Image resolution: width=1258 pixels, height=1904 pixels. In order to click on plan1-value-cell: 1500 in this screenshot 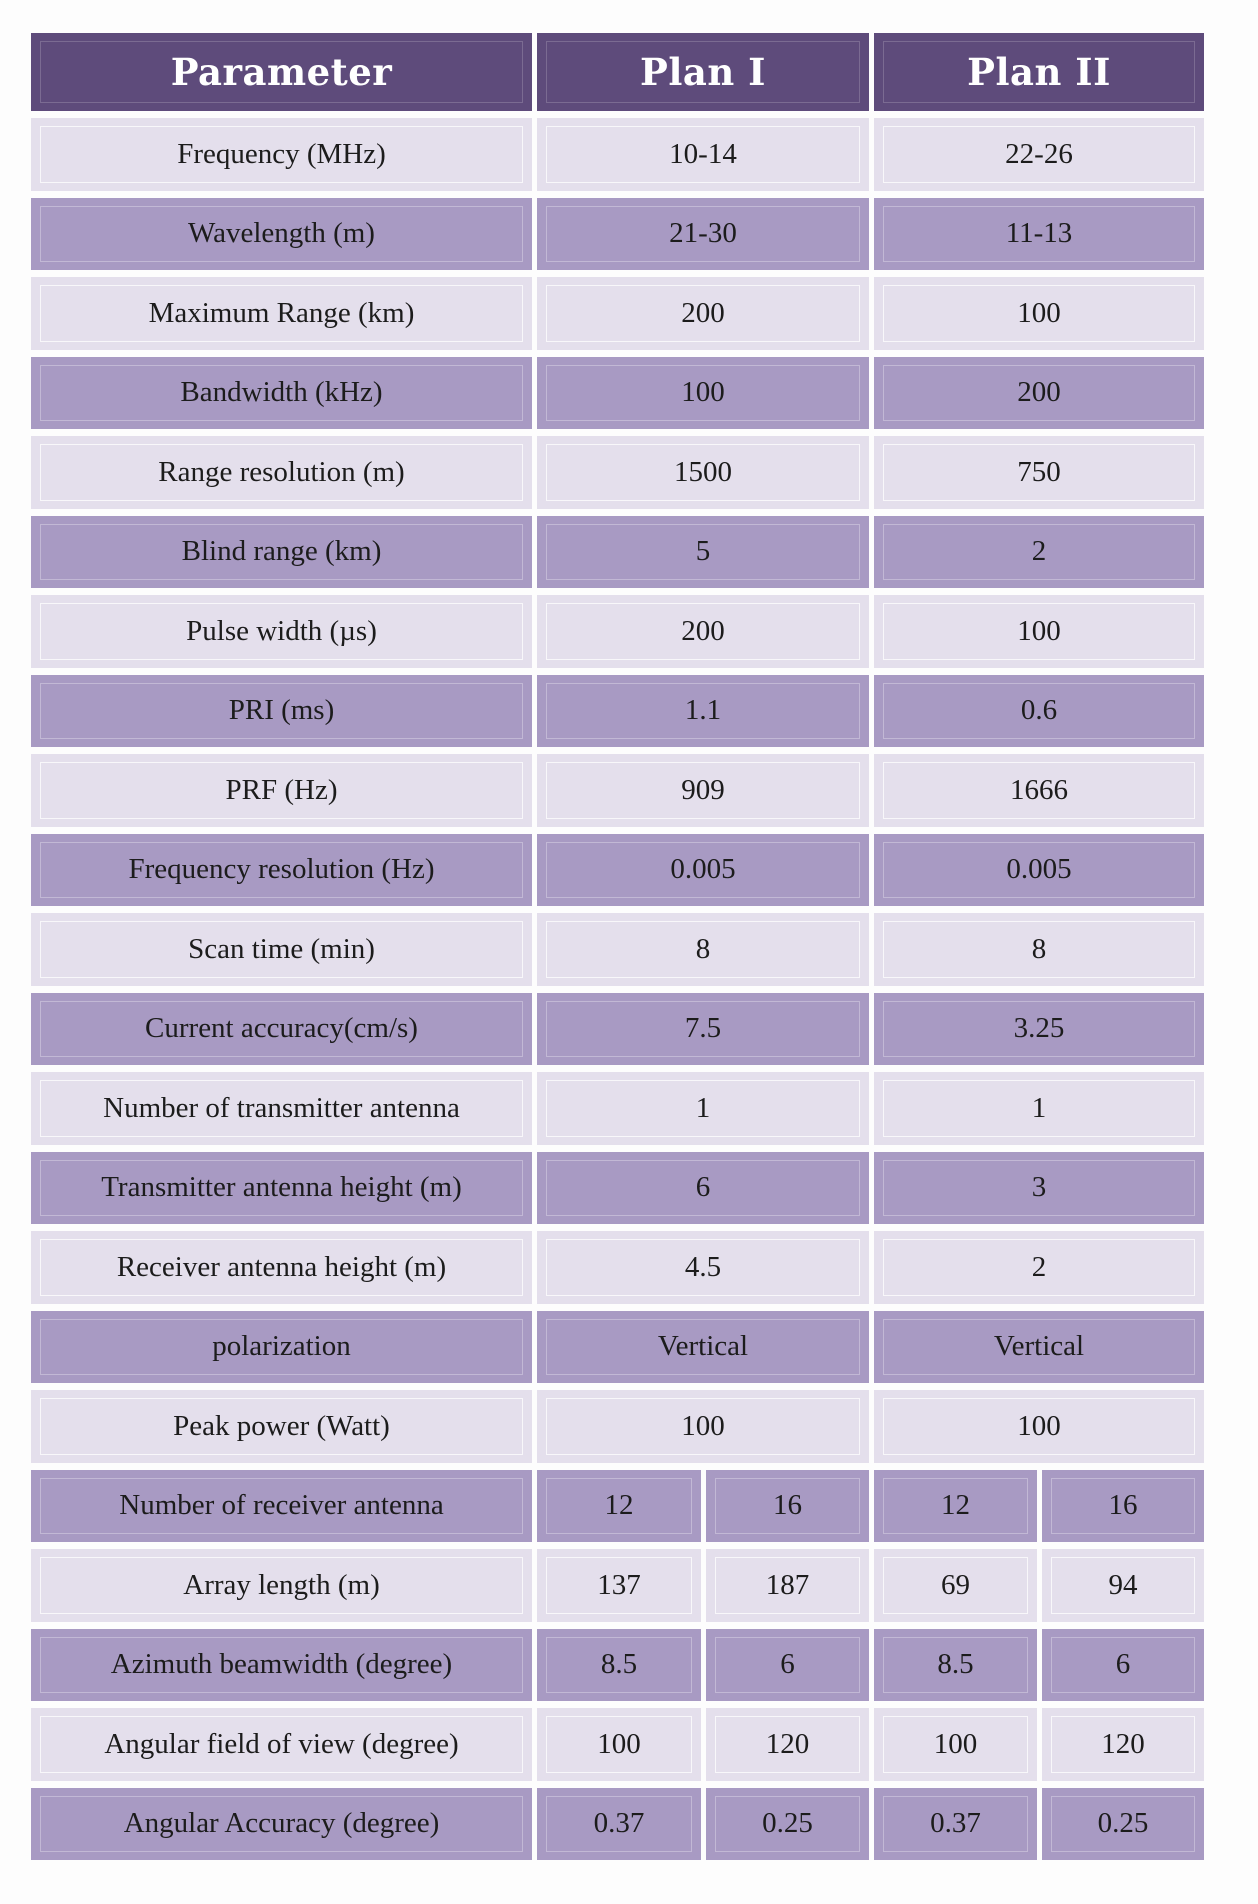, I will do `click(703, 472)`.